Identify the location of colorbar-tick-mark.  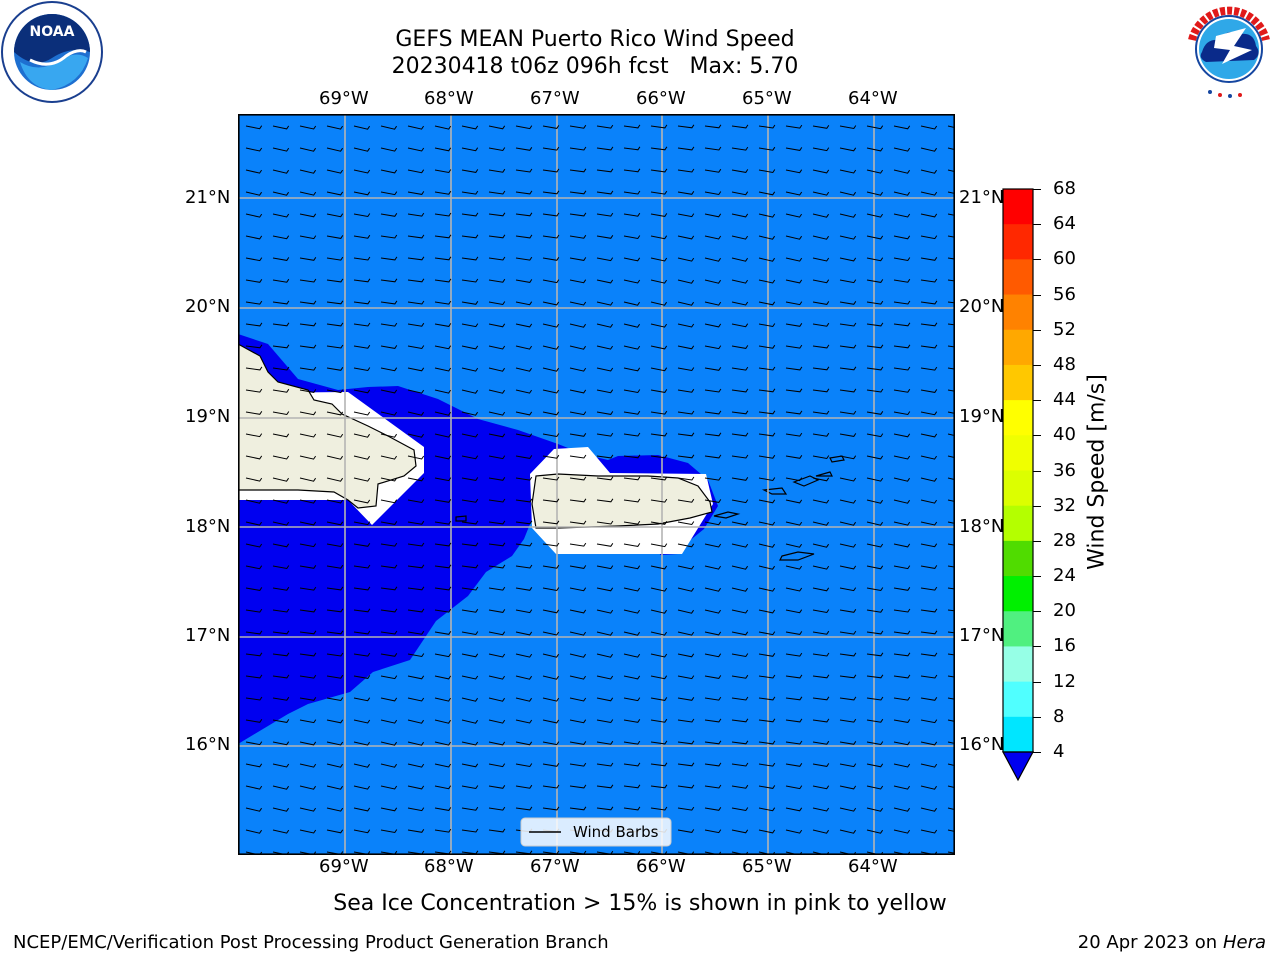
(1037, 330).